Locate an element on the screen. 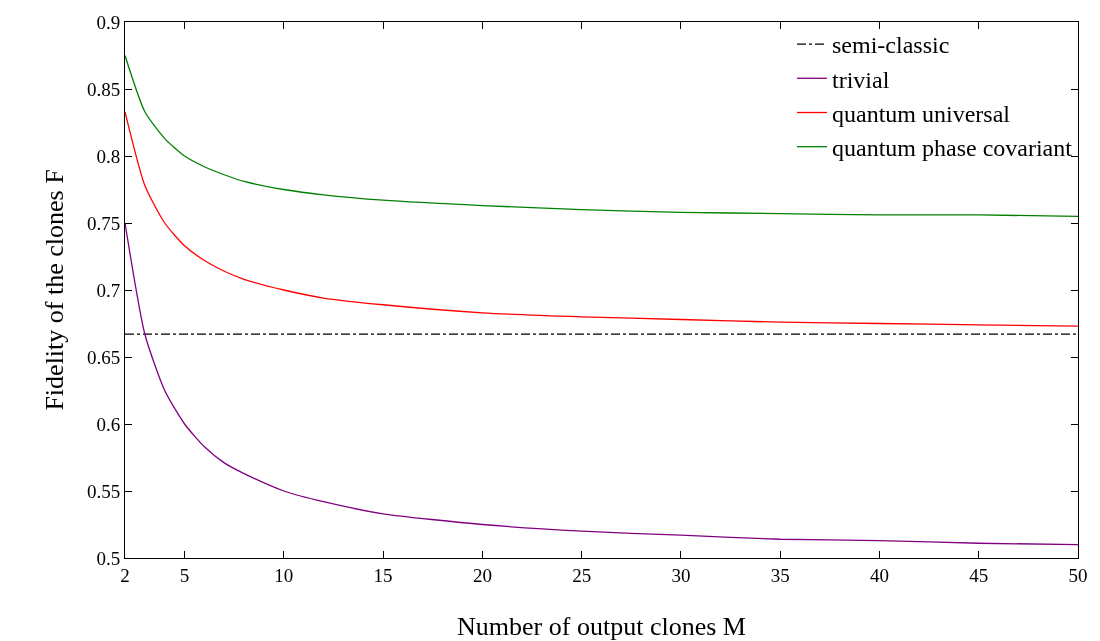 Image resolution: width=1100 pixels, height=641 pixels. y-tick-label: 0.65 is located at coordinates (103, 357).